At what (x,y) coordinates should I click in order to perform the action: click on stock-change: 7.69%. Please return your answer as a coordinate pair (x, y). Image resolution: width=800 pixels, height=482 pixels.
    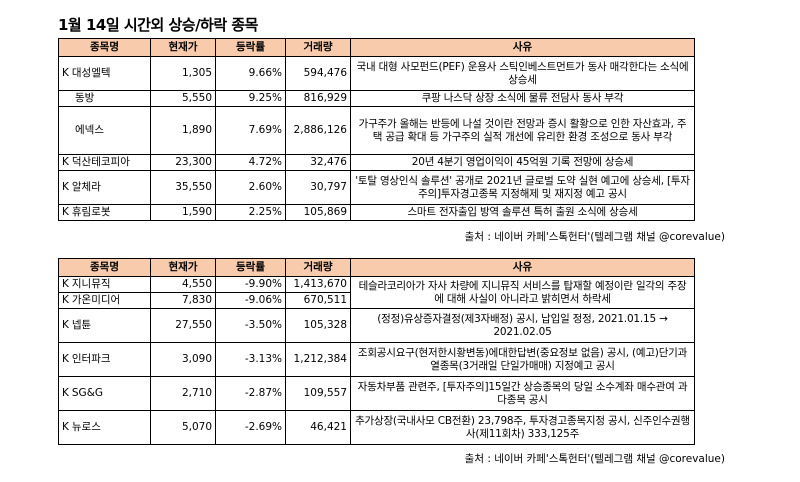
    Looking at the image, I should click on (250, 130).